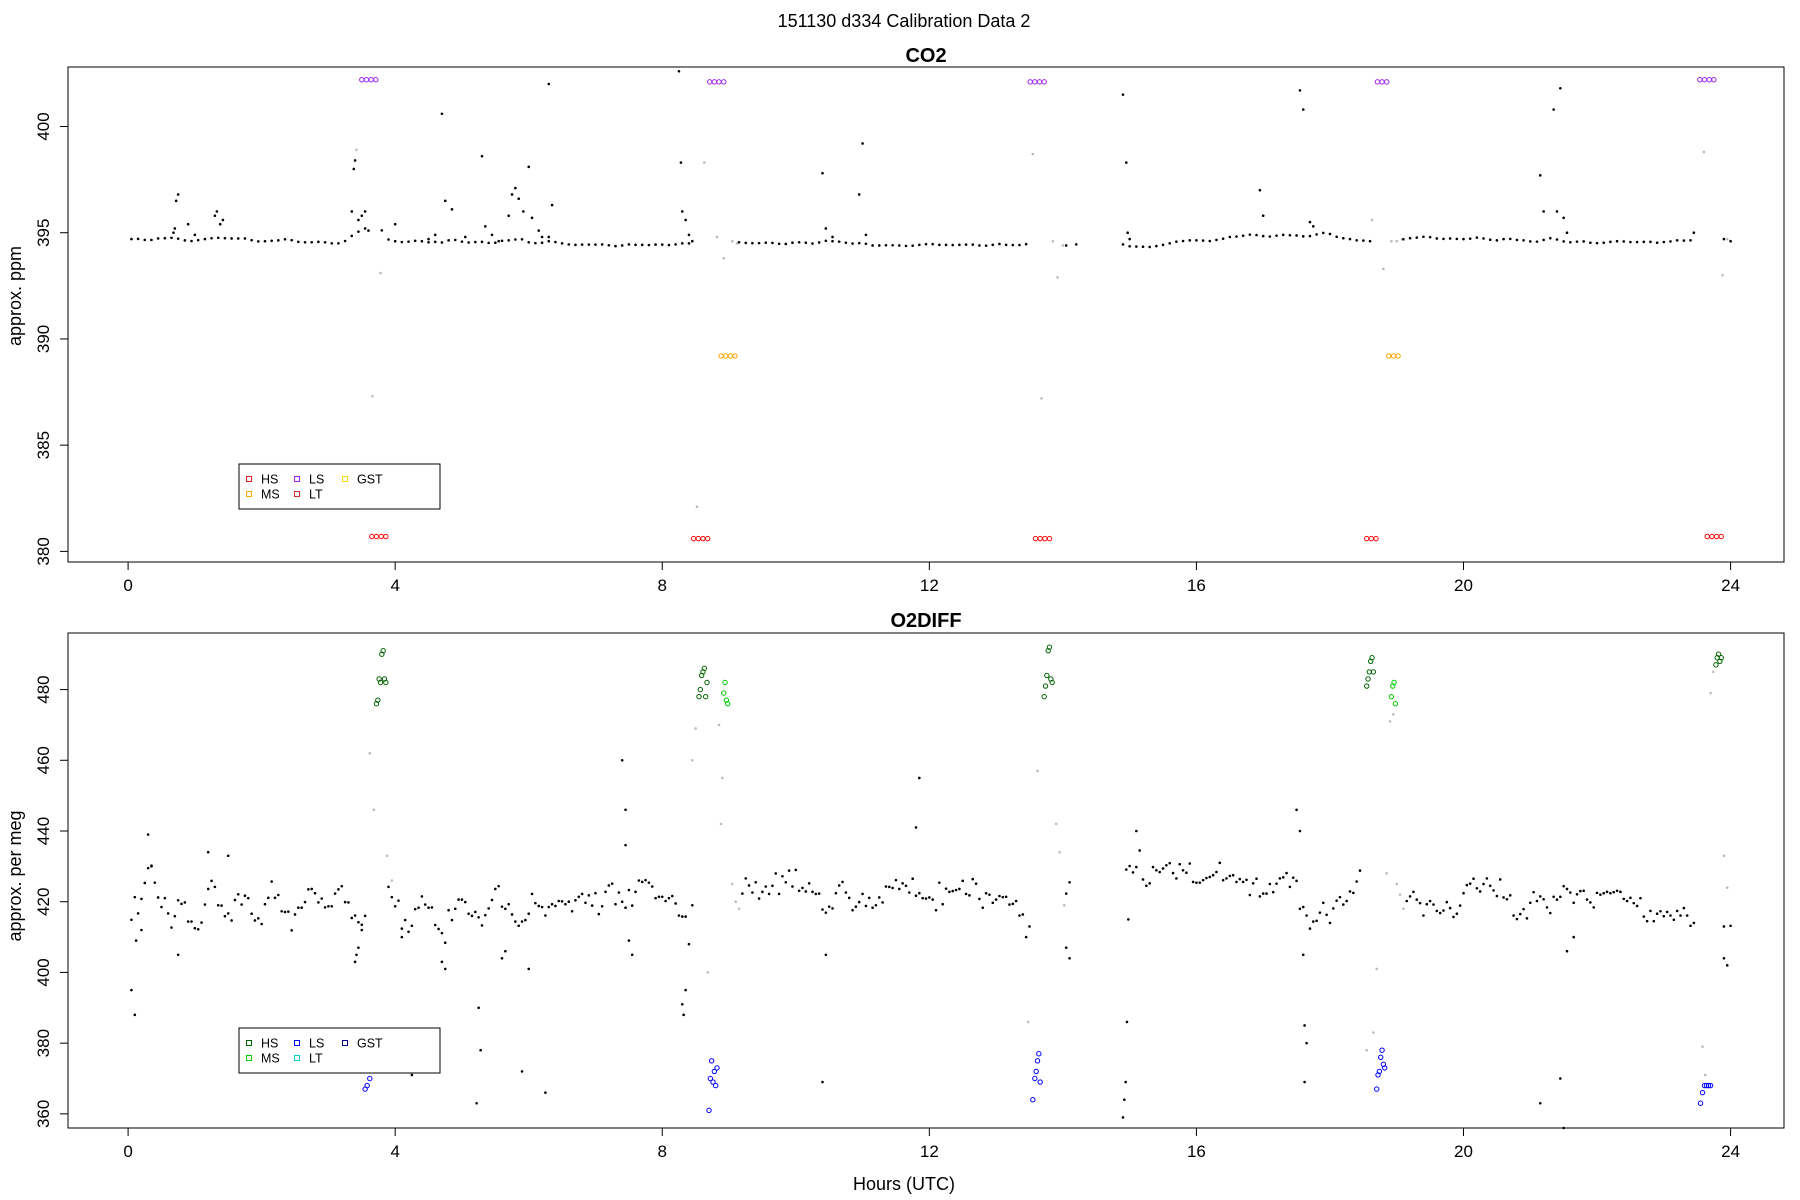 This screenshot has height=1200, width=1800. What do you see at coordinates (727, 704) in the screenshot?
I see `o2diff-point-ms` at bounding box center [727, 704].